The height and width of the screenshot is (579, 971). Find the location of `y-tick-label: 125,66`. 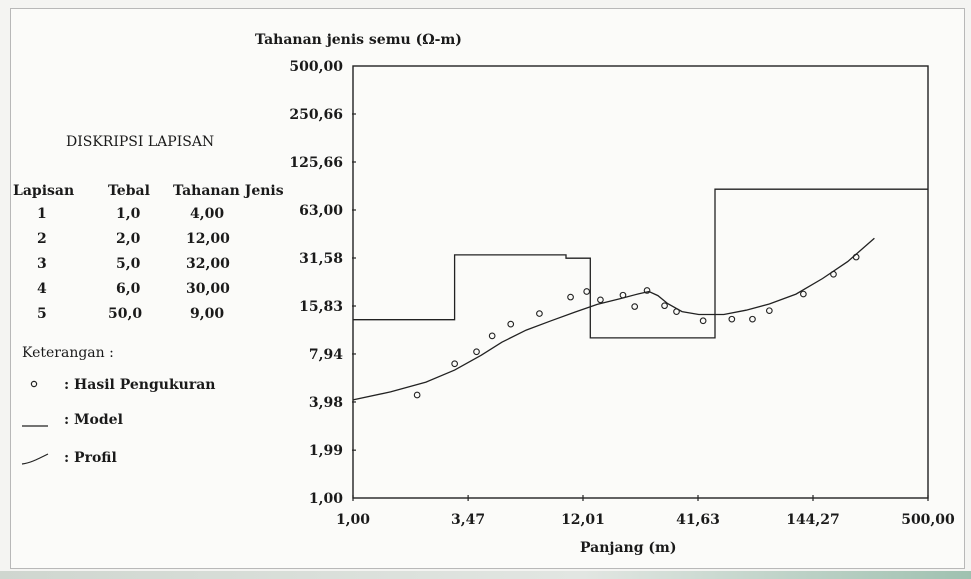

y-tick-label: 125,66 is located at coordinates (316, 163).